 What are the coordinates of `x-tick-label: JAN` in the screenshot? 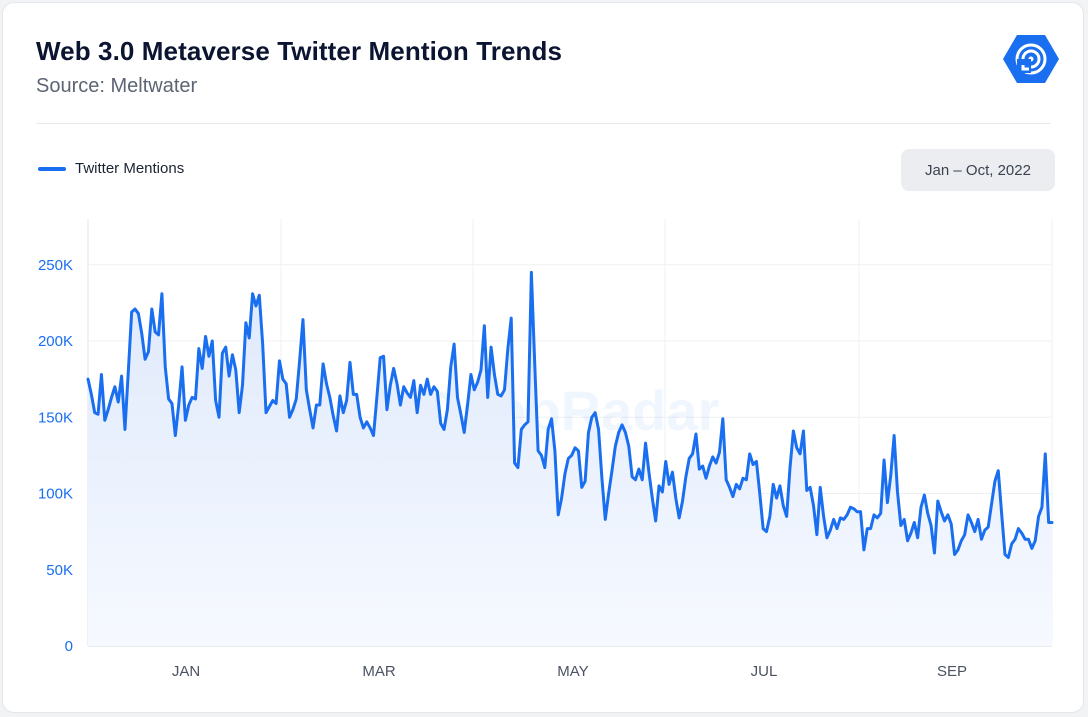 It's located at (186, 671).